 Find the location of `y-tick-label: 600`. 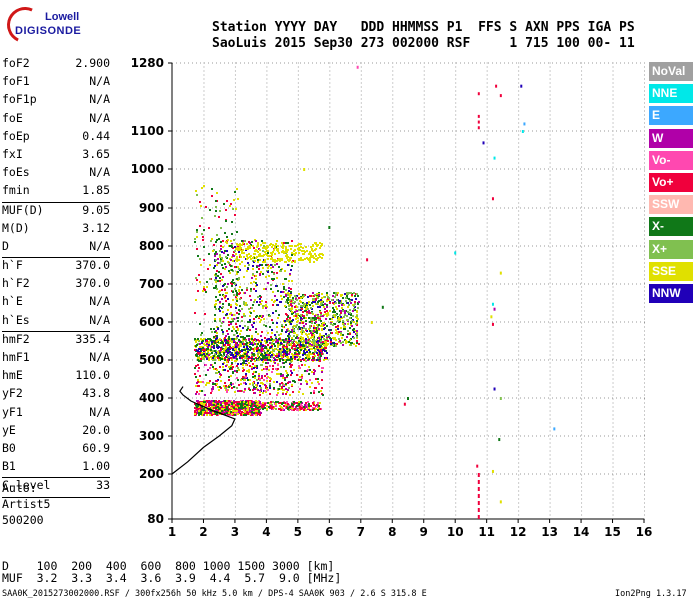

y-tick-label: 600 is located at coordinates (151, 322).